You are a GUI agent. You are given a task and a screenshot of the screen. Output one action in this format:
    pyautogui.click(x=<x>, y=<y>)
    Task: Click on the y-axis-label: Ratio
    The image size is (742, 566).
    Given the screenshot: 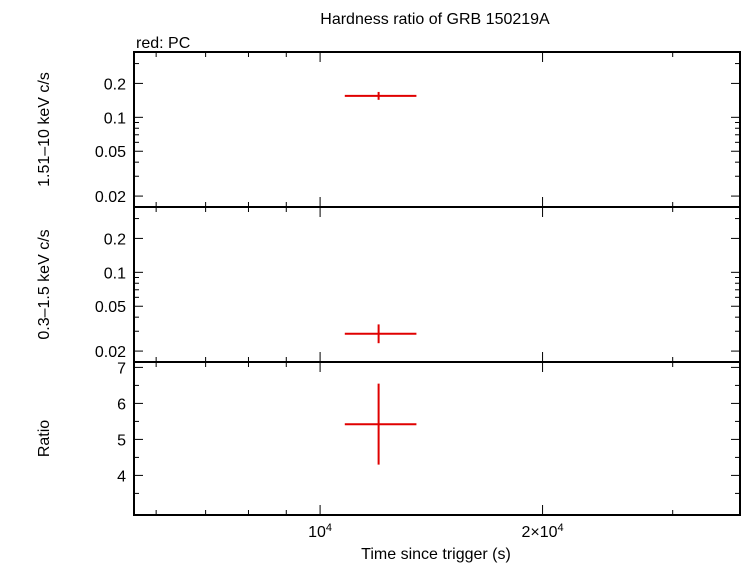 What is the action you would take?
    pyautogui.click(x=44, y=438)
    